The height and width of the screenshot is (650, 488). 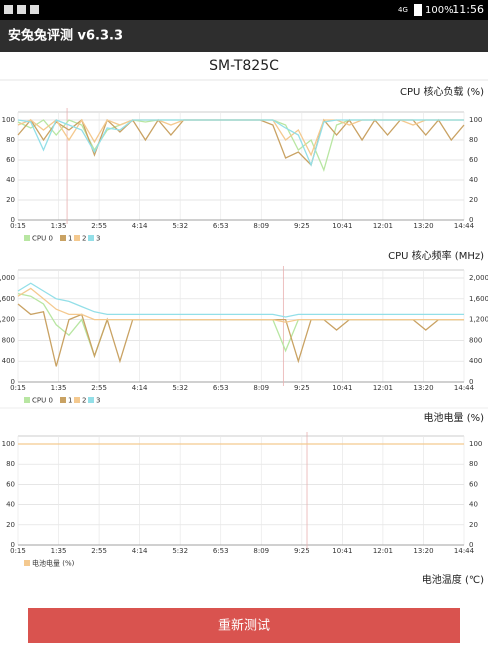 What do you see at coordinates (98, 401) in the screenshot?
I see `legend-label: 3` at bounding box center [98, 401].